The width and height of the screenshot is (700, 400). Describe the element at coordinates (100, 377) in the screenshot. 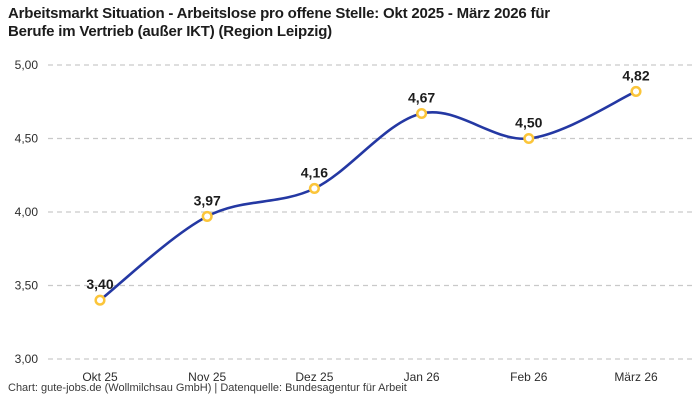

I see `x-tick-label: Okt 25` at that location.